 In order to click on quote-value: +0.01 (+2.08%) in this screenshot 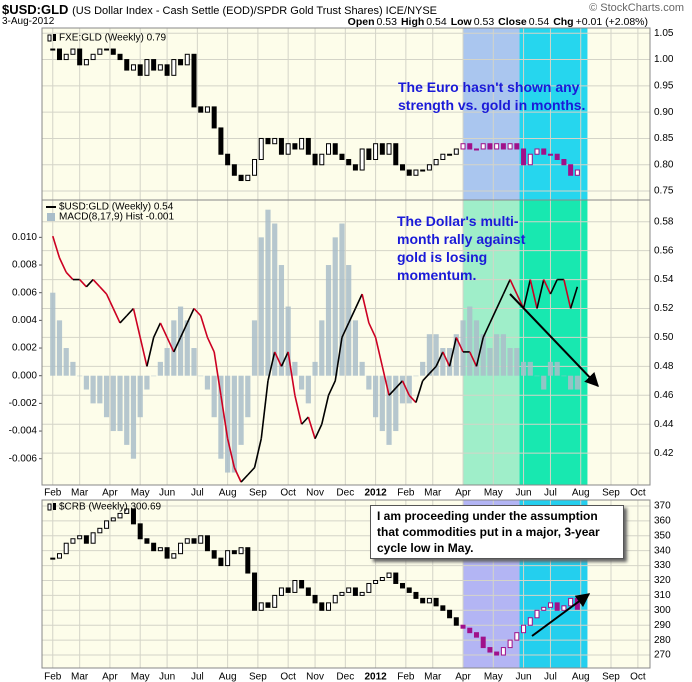, I will do `click(611, 22)`.